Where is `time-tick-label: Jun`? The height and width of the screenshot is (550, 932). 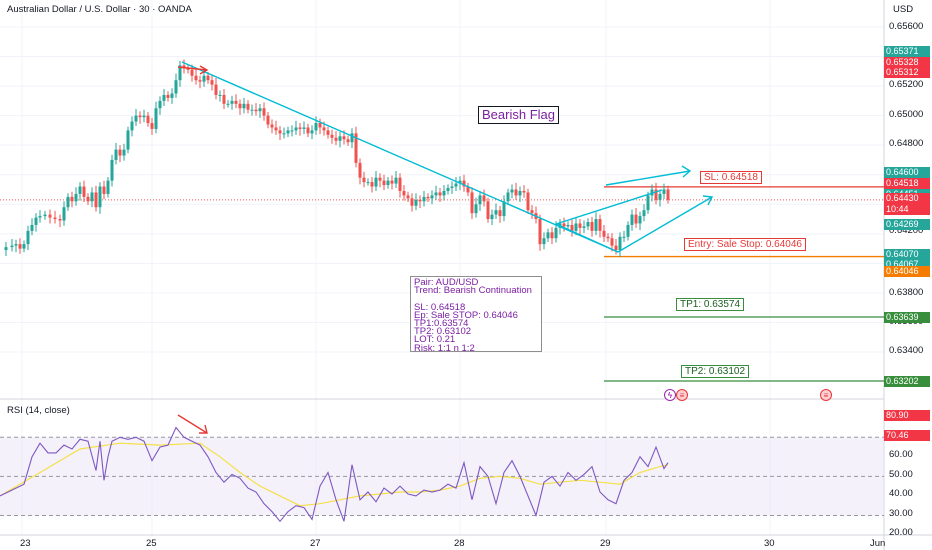
time-tick-label: Jun is located at coordinates (878, 543).